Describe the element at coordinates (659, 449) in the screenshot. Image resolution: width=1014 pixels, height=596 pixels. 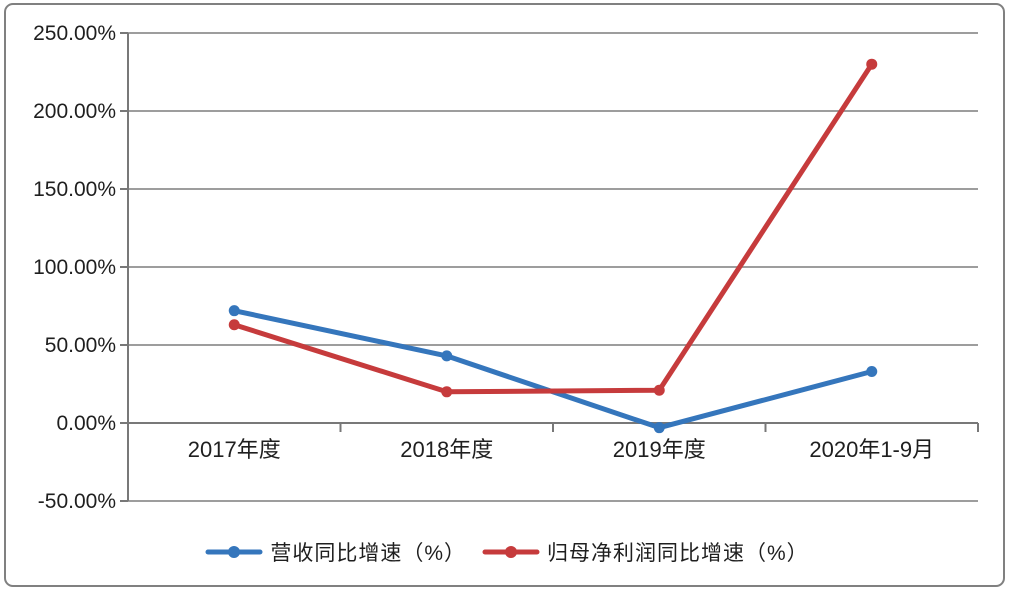
I see `x-category-label: 2019年度` at that location.